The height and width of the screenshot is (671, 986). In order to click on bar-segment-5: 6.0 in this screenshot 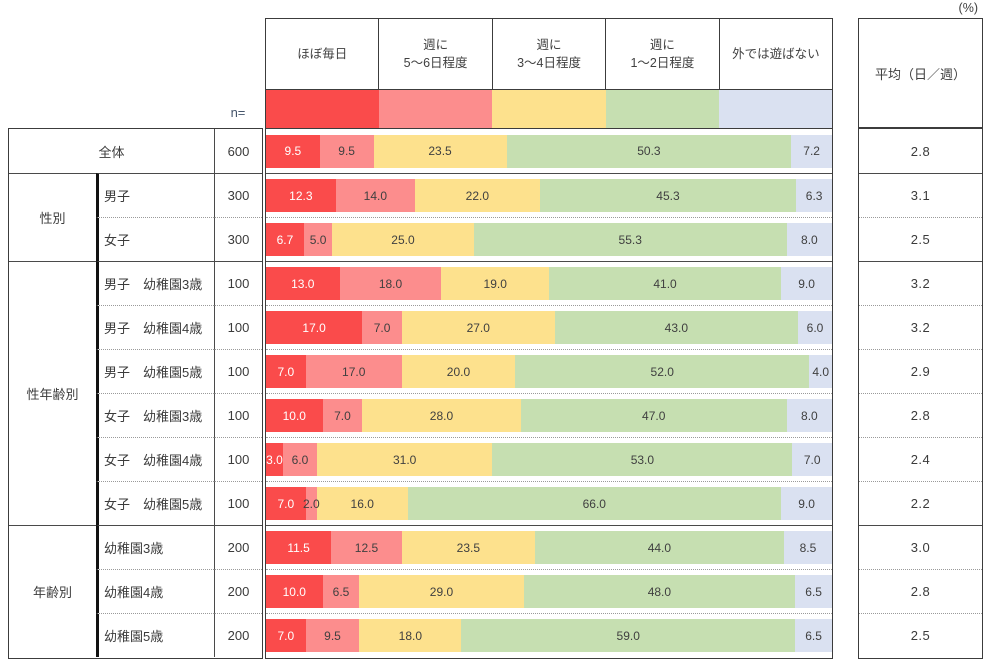, I will do `click(815, 327)`.